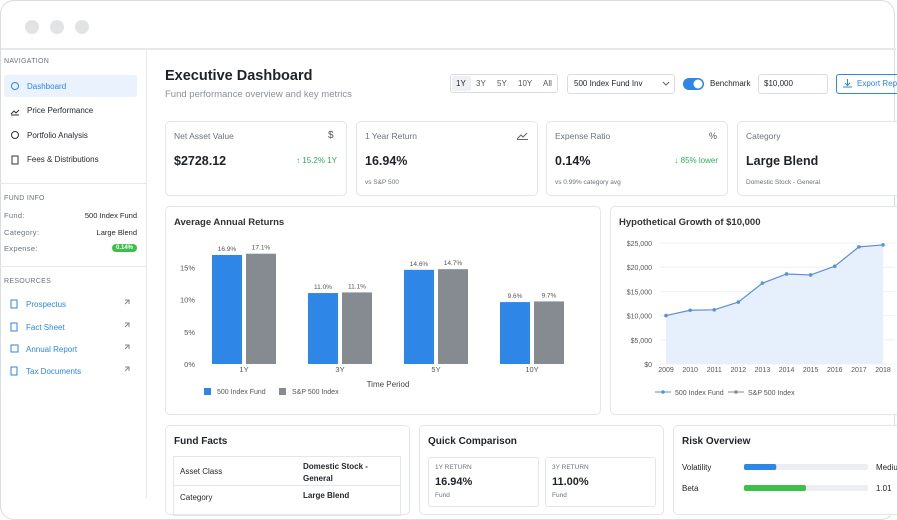 Image resolution: width=897 pixels, height=520 pixels. What do you see at coordinates (570, 467) in the screenshot?
I see `compare-label: 3Y RETURN` at bounding box center [570, 467].